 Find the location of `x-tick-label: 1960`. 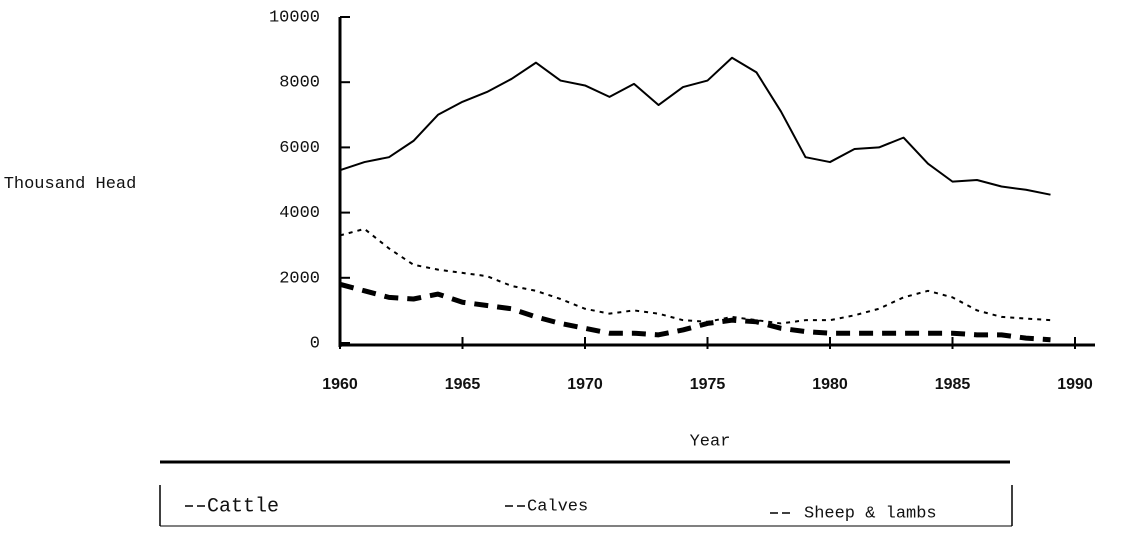

x-tick-label: 1960 is located at coordinates (340, 384).